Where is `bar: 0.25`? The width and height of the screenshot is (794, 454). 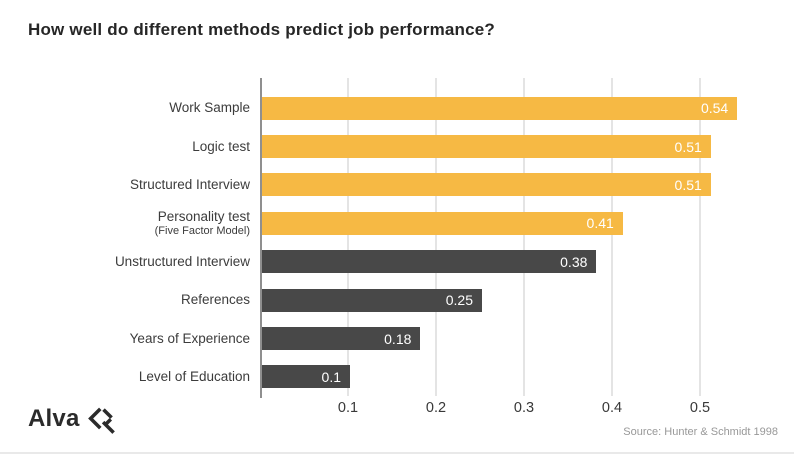
bar: 0.25 is located at coordinates (372, 300).